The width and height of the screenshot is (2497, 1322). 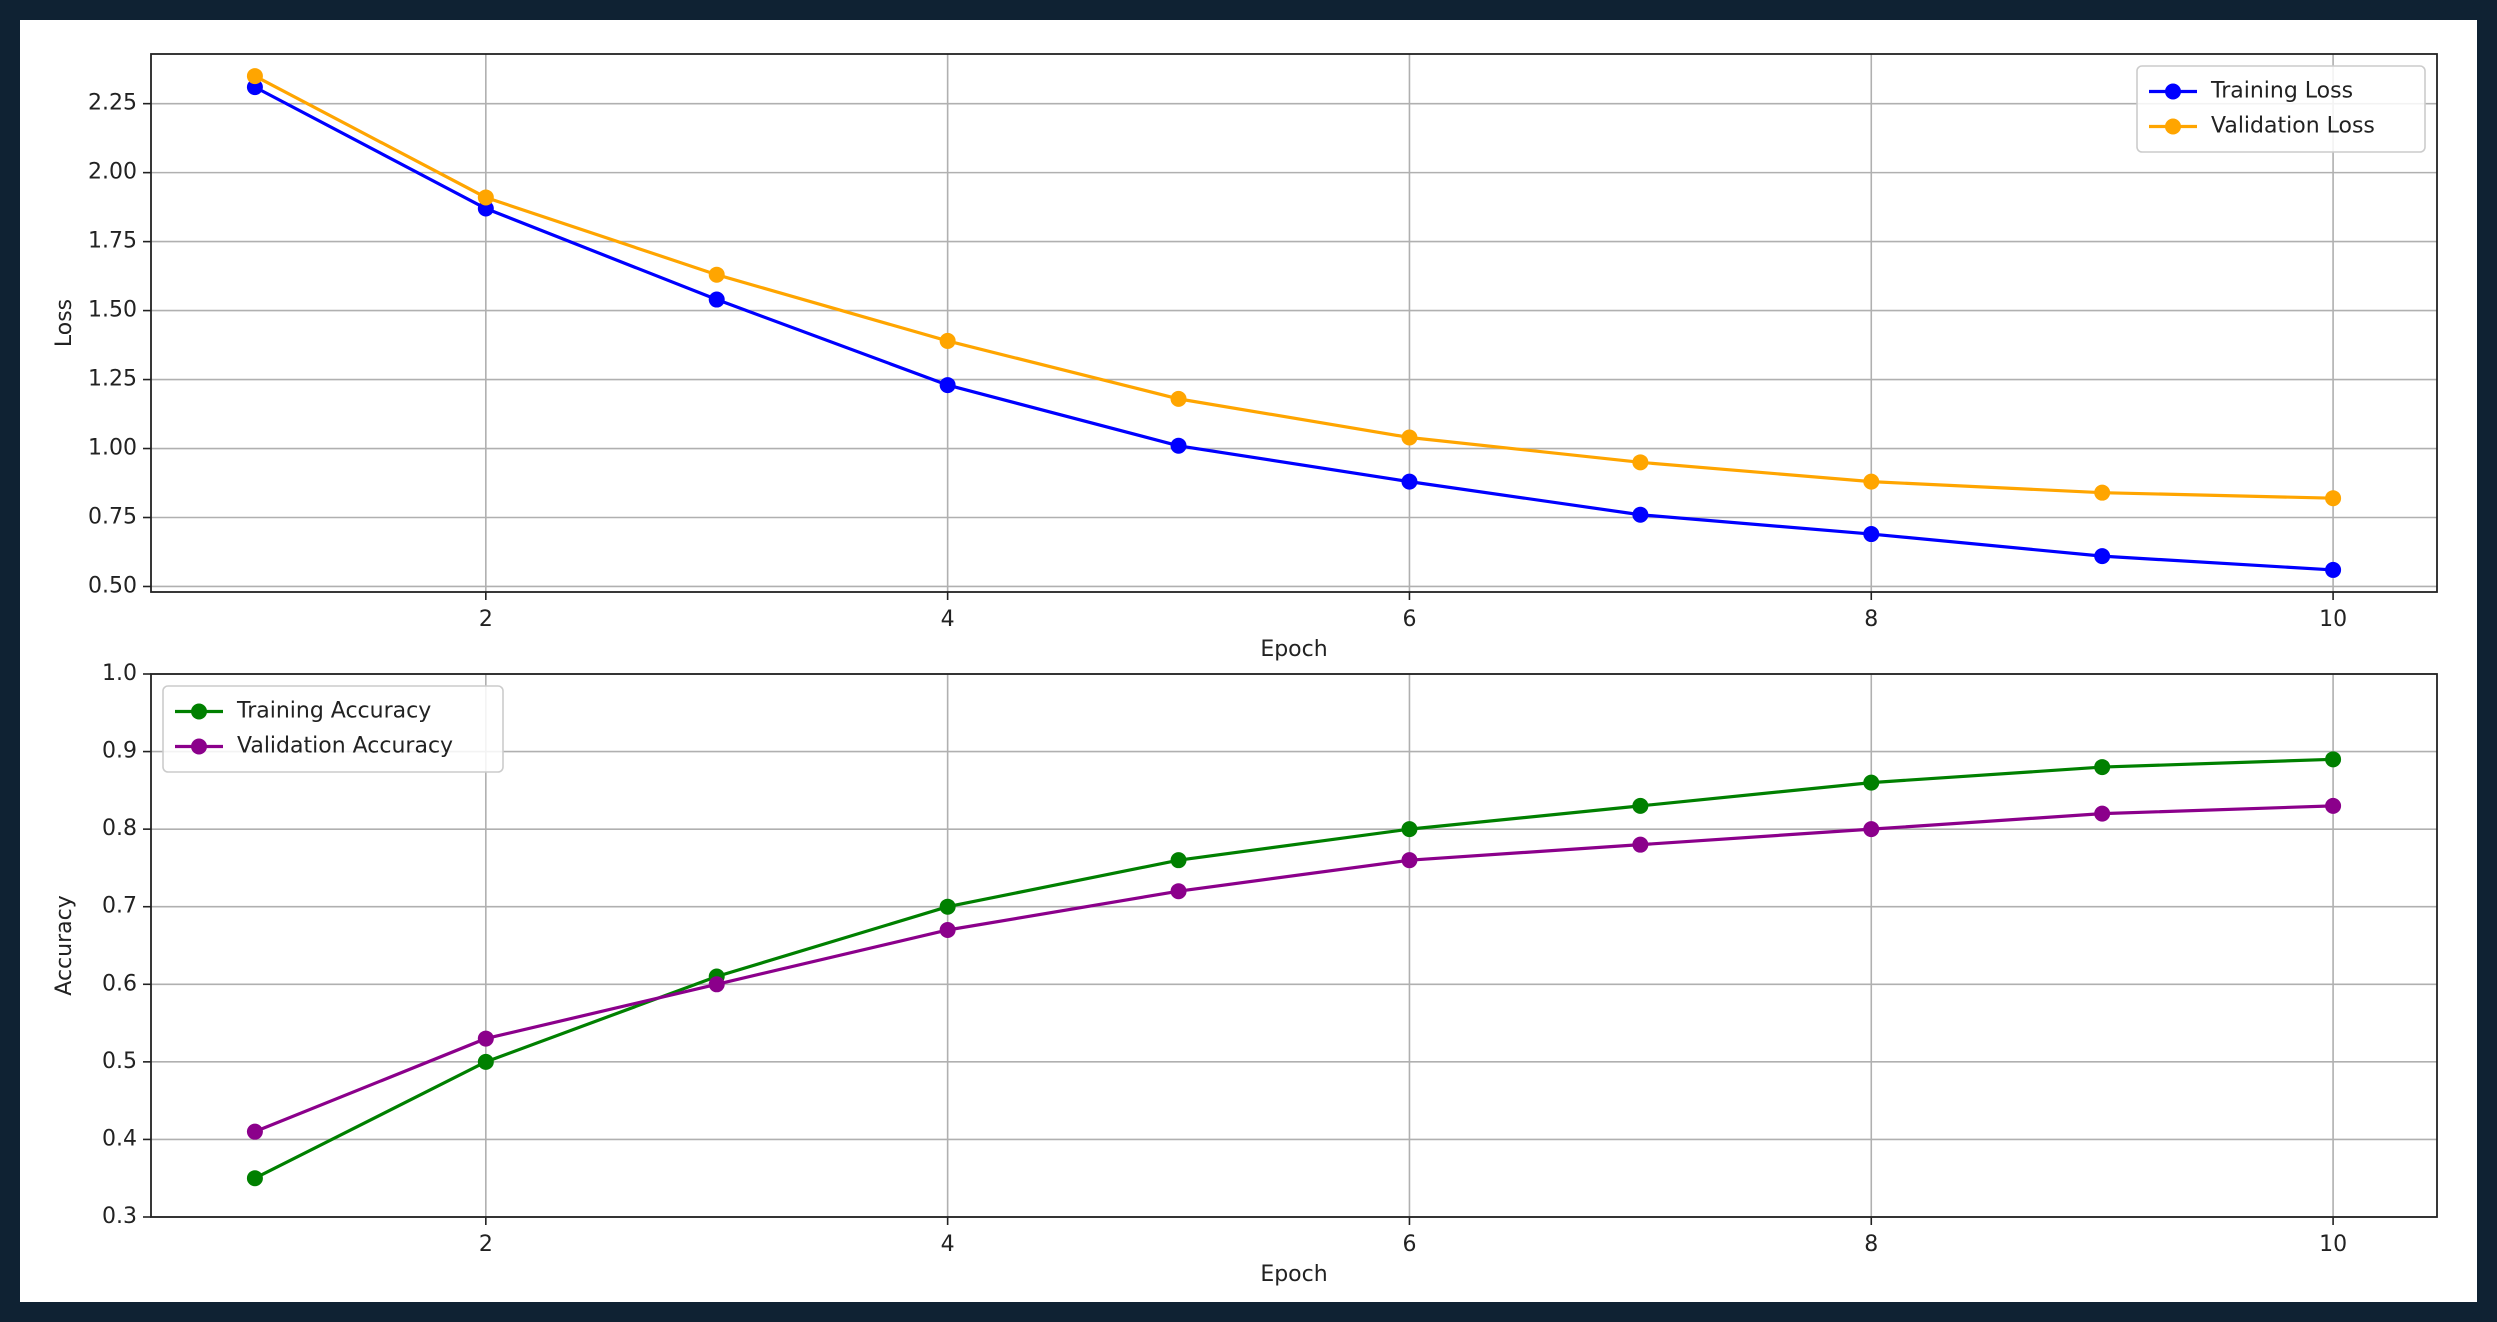 I want to click on y-tick-label: 0.50, so click(x=112, y=585).